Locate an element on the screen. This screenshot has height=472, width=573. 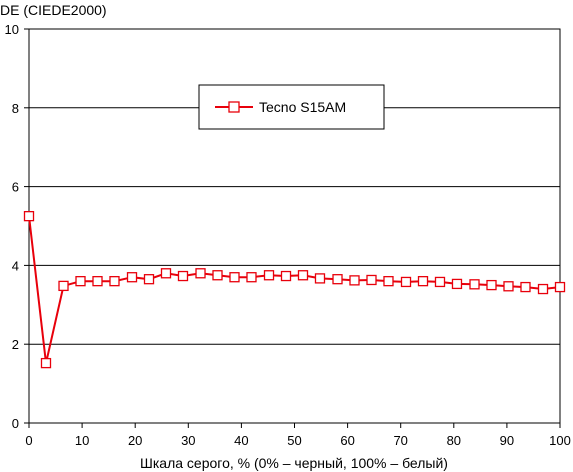
x-tick-label: 10 is located at coordinates (82, 440).